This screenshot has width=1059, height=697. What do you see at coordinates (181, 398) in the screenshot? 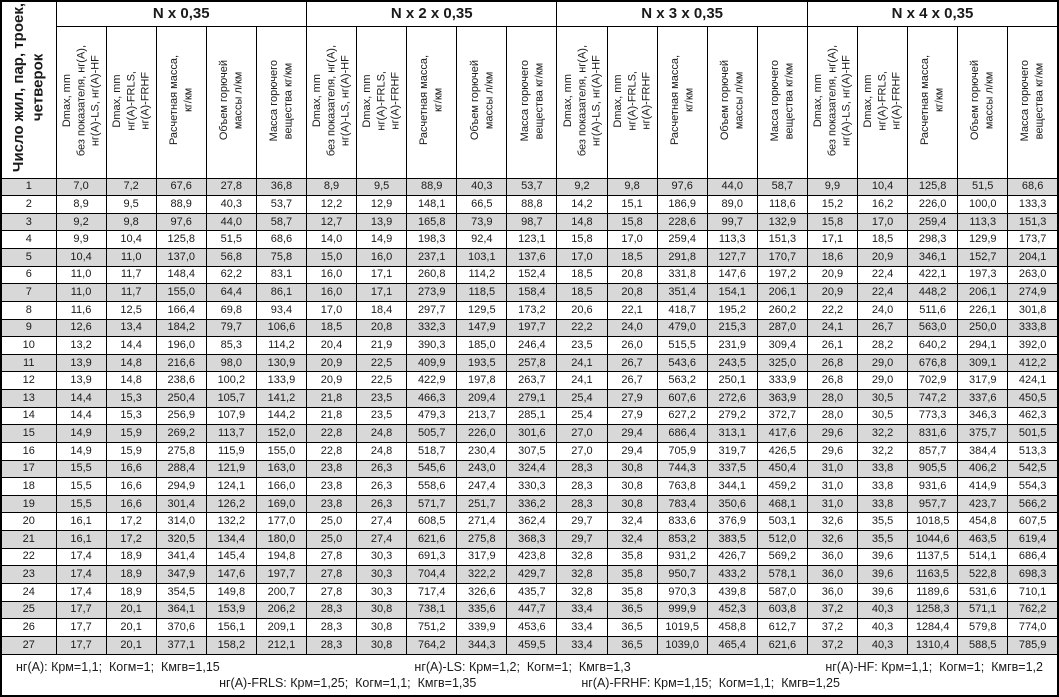
I see `table-cell: 250,4` at bounding box center [181, 398].